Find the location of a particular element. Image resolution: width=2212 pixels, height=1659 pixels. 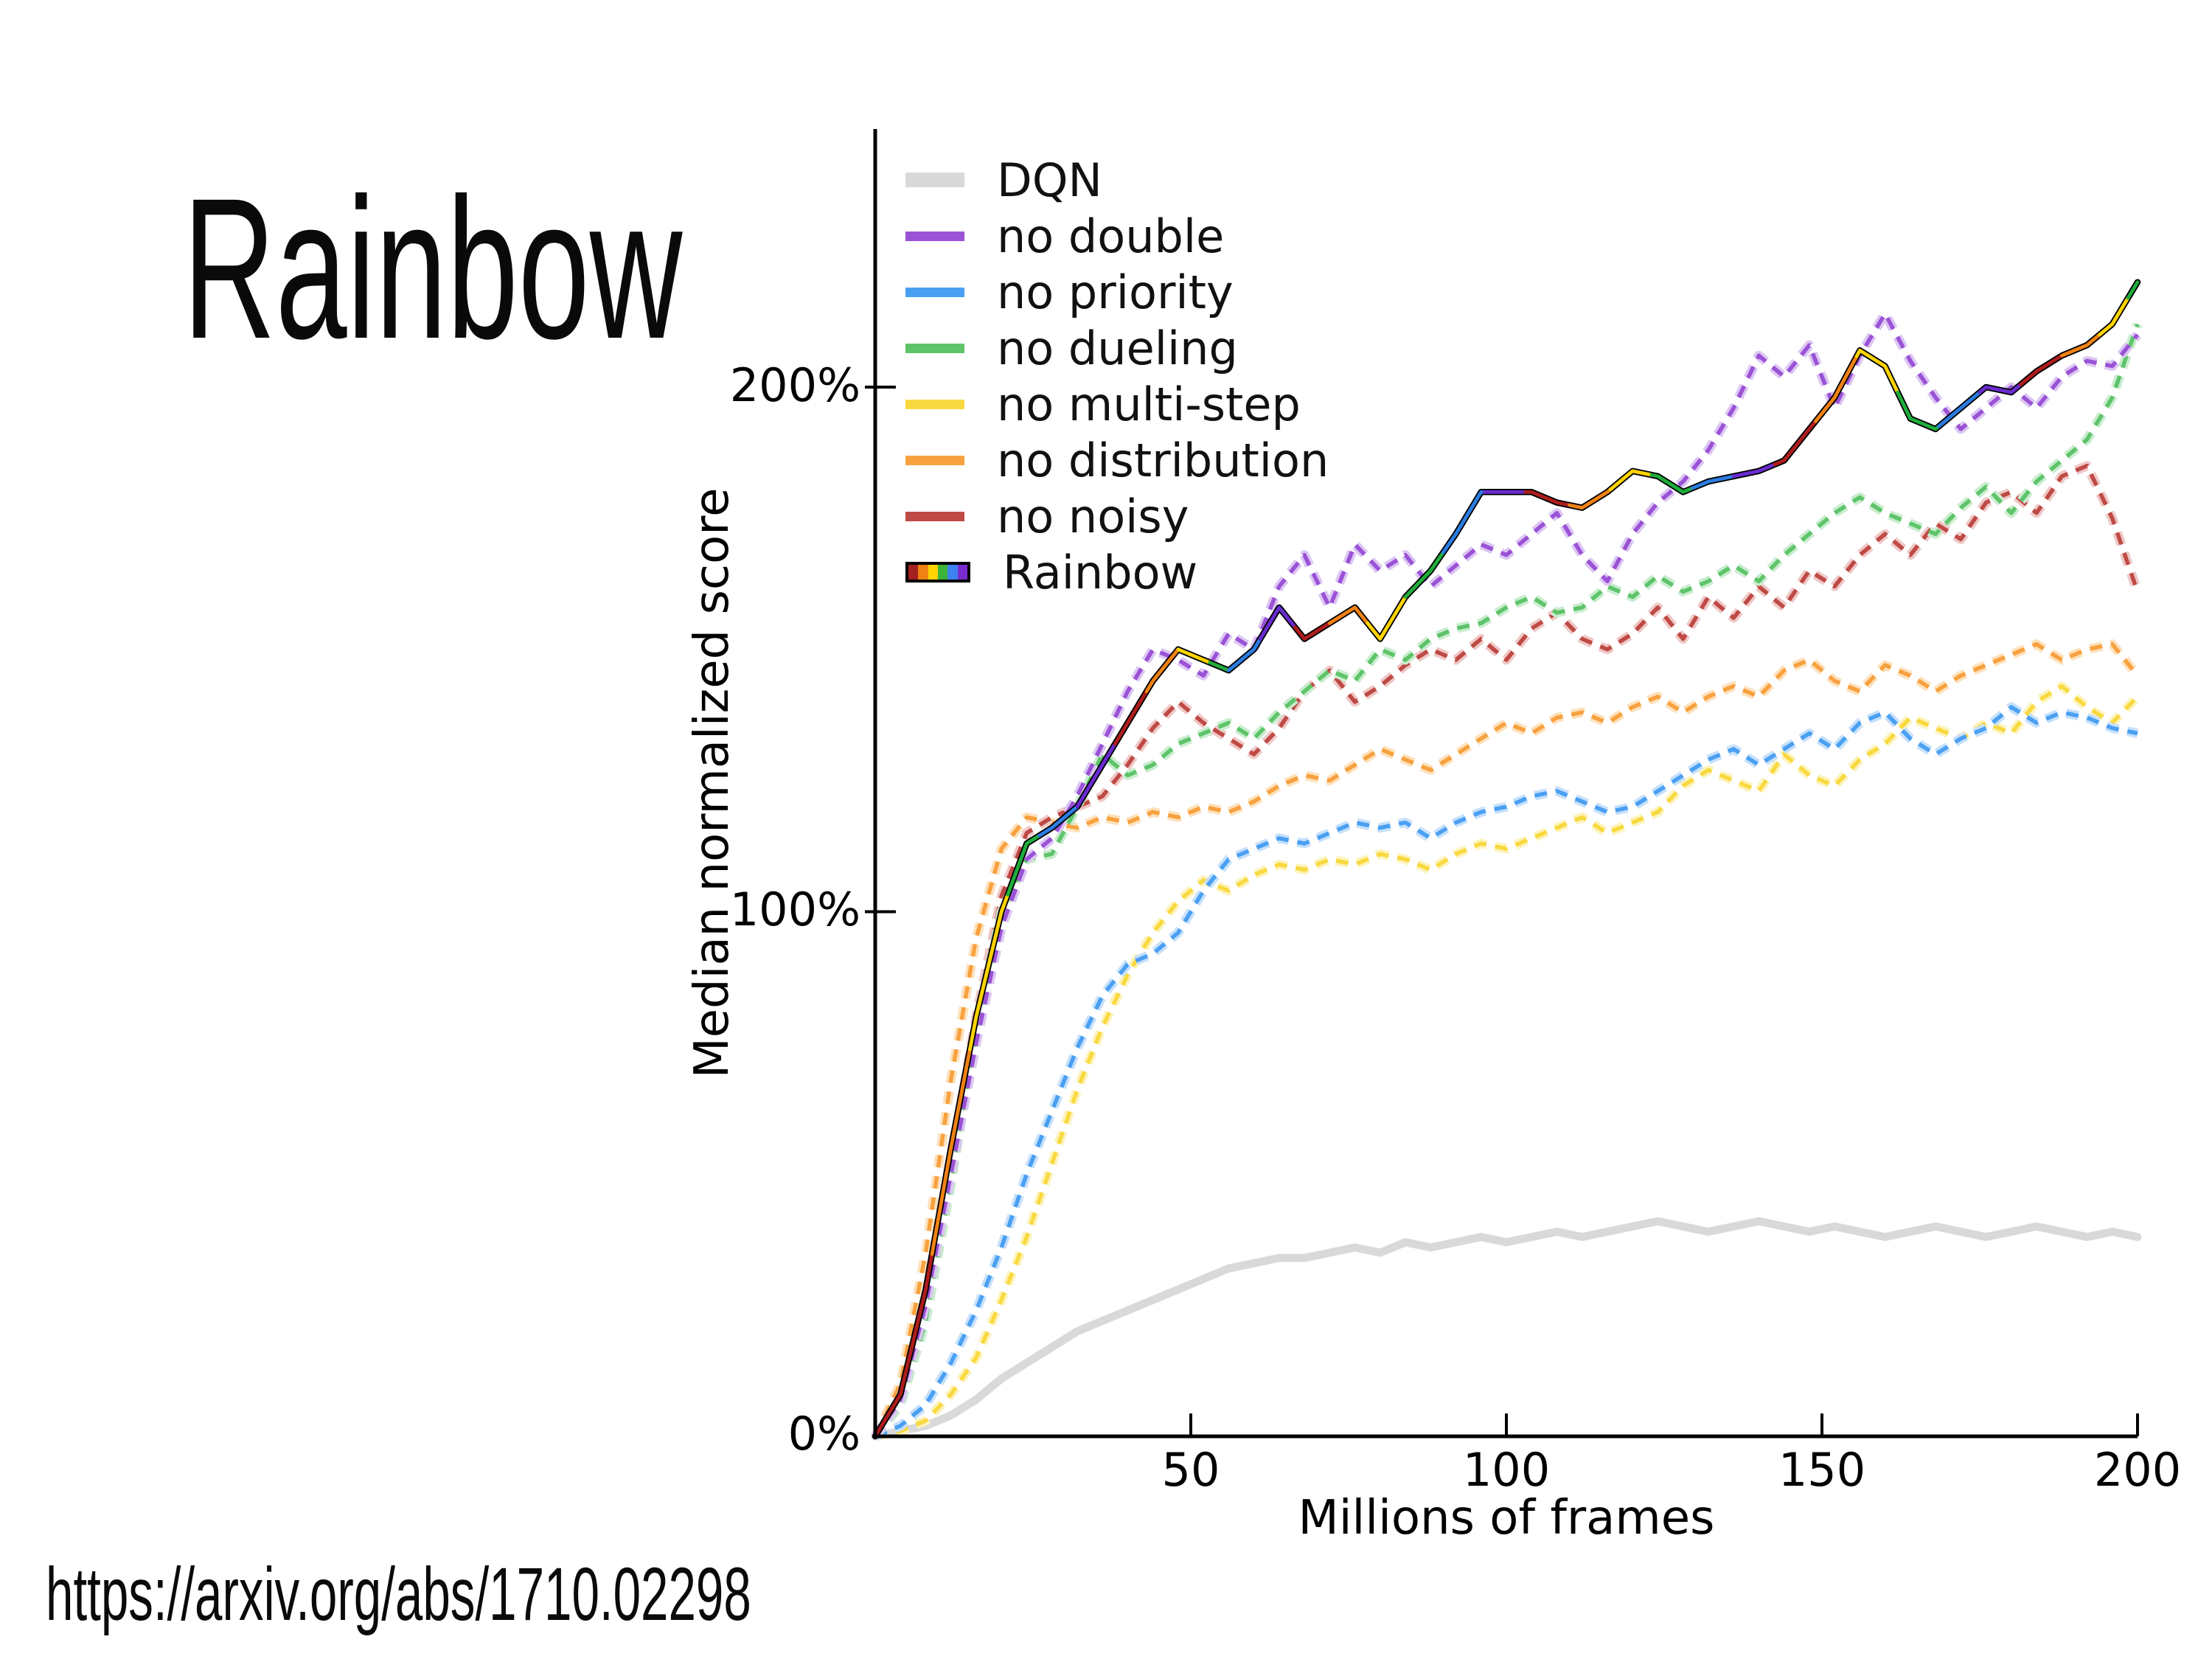

legend-item-no-noisy: no noisy is located at coordinates (1117, 516).